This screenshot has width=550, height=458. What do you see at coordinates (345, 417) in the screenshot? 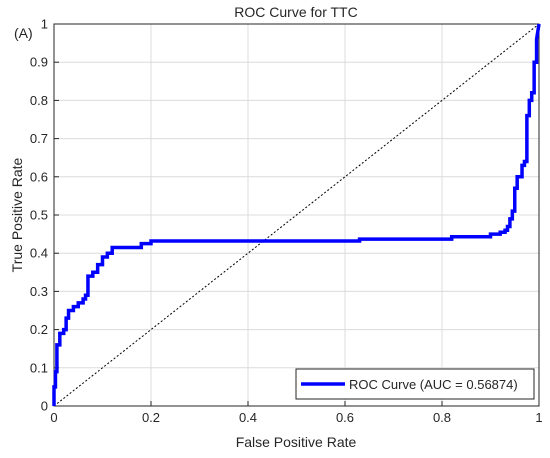
I see `x-tick-label: 0.6` at bounding box center [345, 417].